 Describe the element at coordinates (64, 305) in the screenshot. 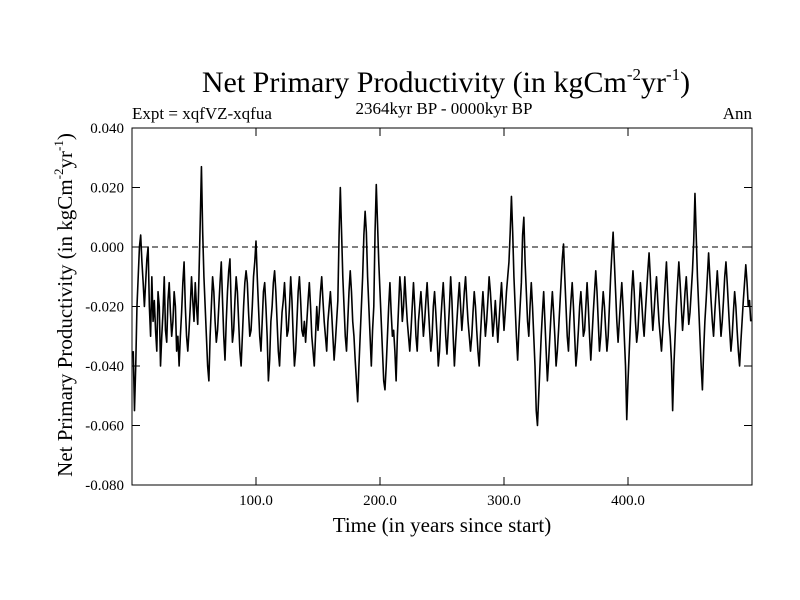

I see `y-axis-label: Net Primary Productivity (in kgCm-2yr-1)` at that location.